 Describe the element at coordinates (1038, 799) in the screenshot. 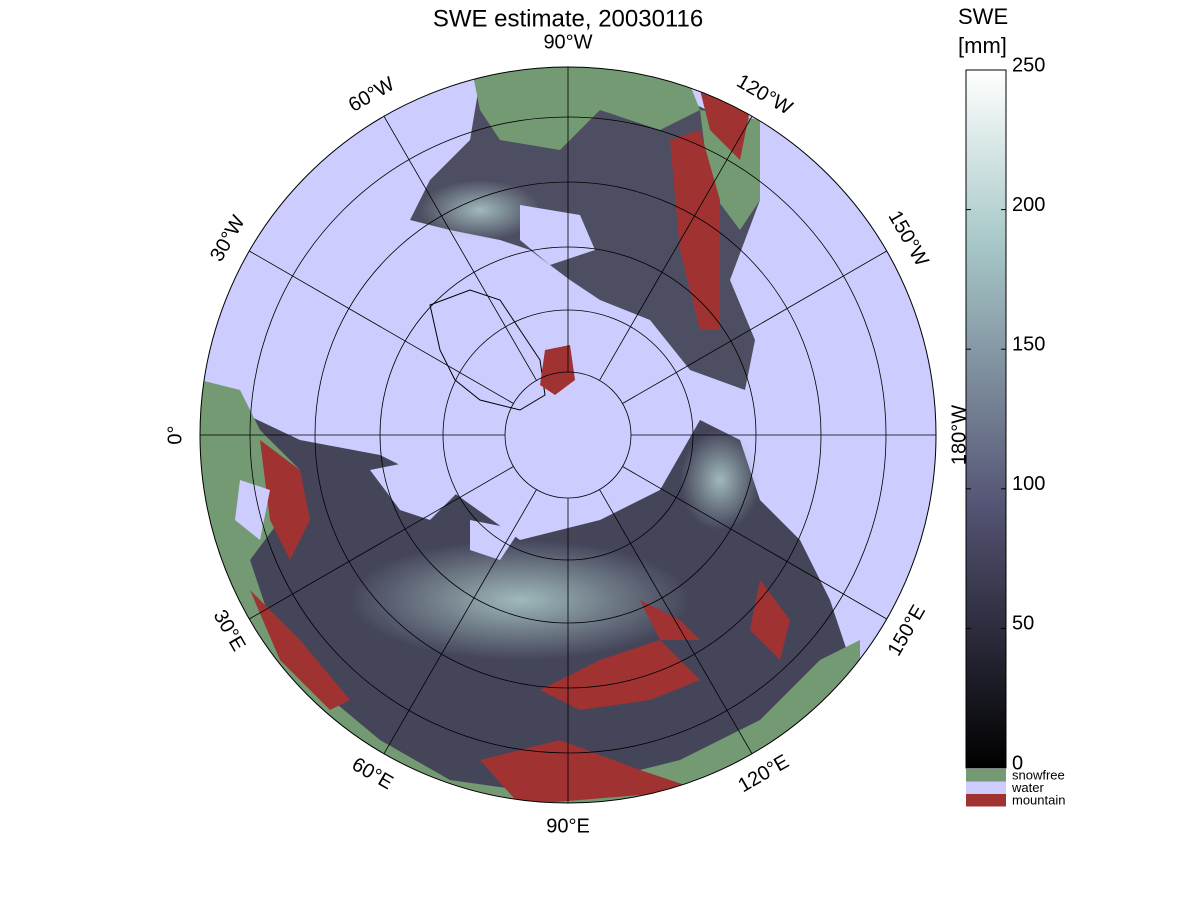

I see `legend-label: mountain` at that location.